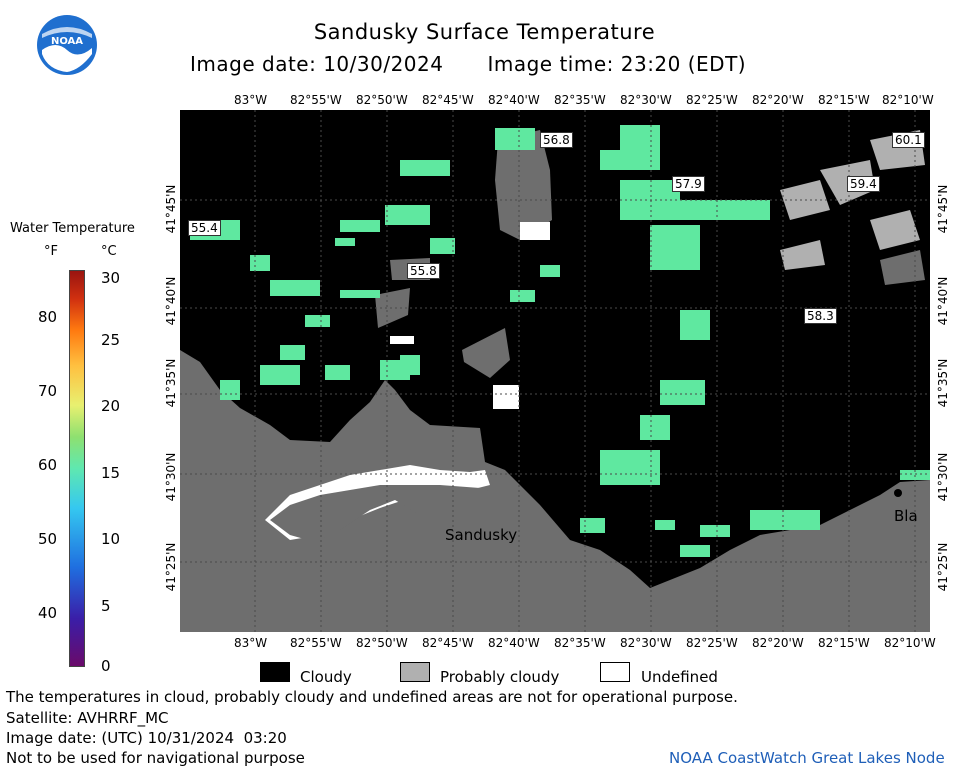  Describe the element at coordinates (844, 100) in the screenshot. I see `lon-label-top: 82°15'W` at that location.